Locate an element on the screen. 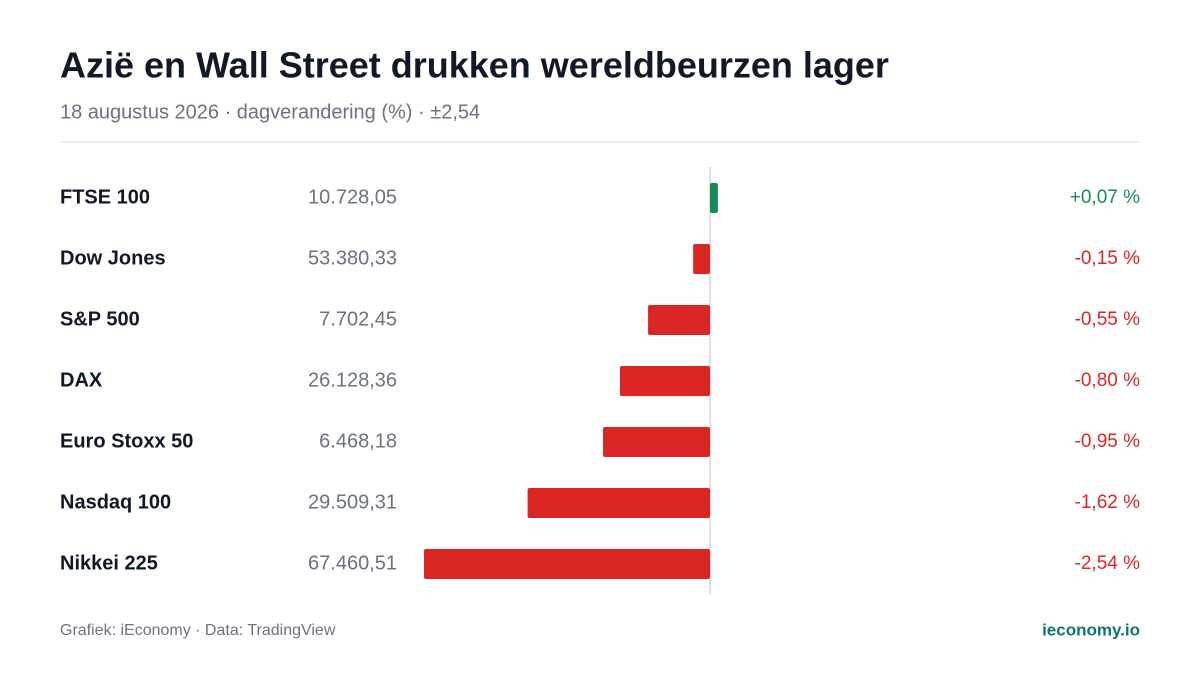  index-level: 10.728,05 is located at coordinates (352, 197).